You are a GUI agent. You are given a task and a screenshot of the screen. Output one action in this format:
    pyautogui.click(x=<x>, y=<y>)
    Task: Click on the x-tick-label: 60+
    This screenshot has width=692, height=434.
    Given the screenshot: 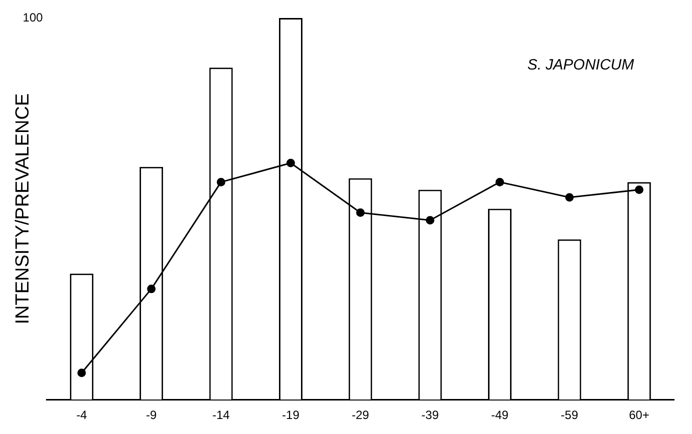 What is the action you would take?
    pyautogui.click(x=639, y=415)
    